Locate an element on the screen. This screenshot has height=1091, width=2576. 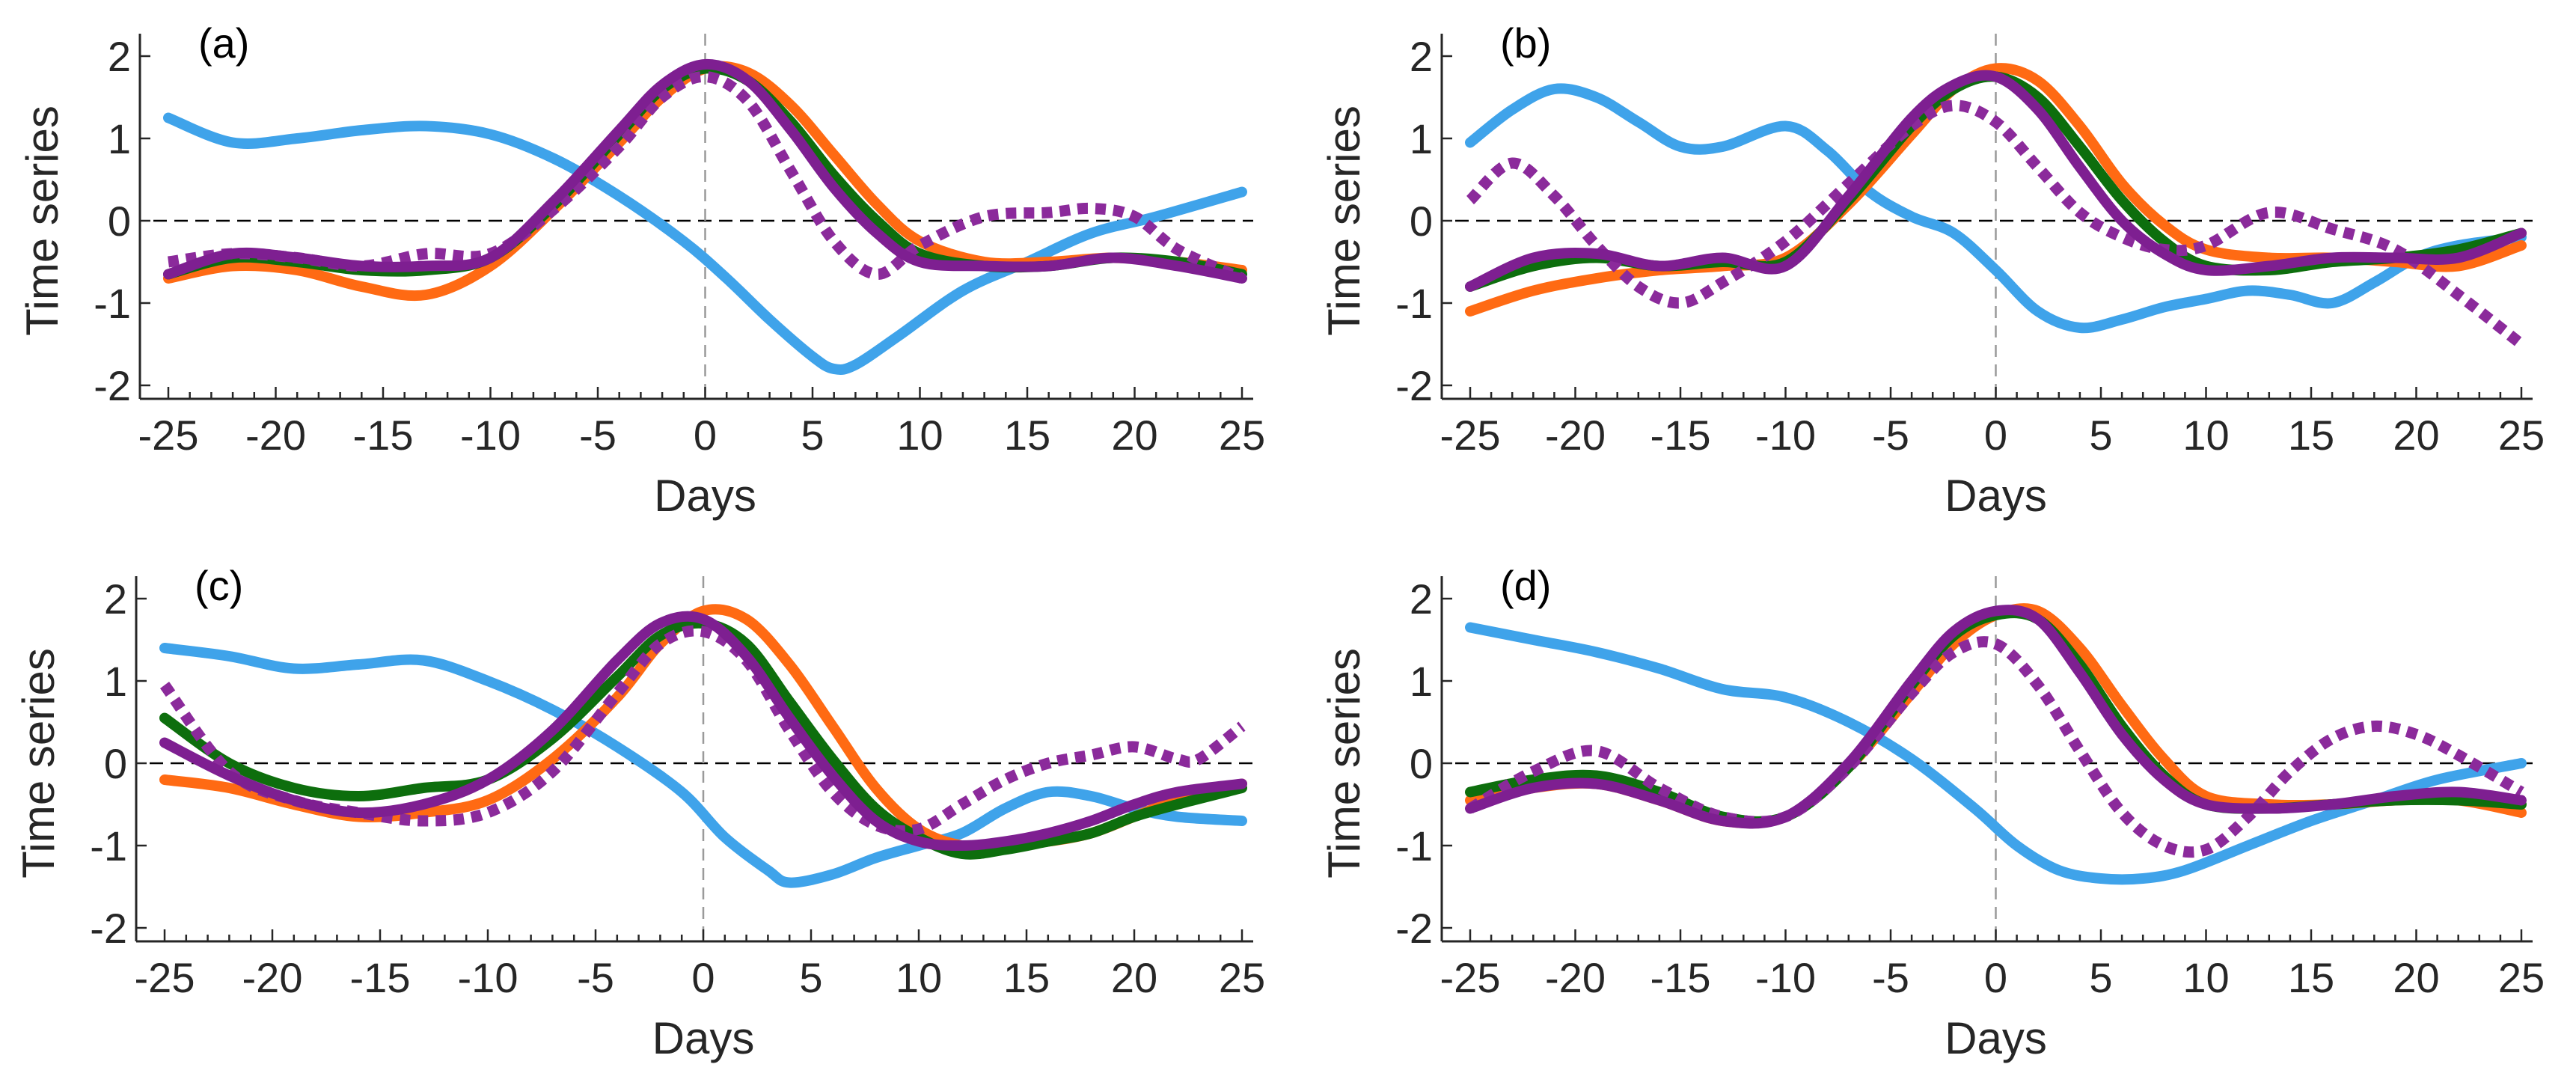
panel-label: (b) is located at coordinates (1525, 43).